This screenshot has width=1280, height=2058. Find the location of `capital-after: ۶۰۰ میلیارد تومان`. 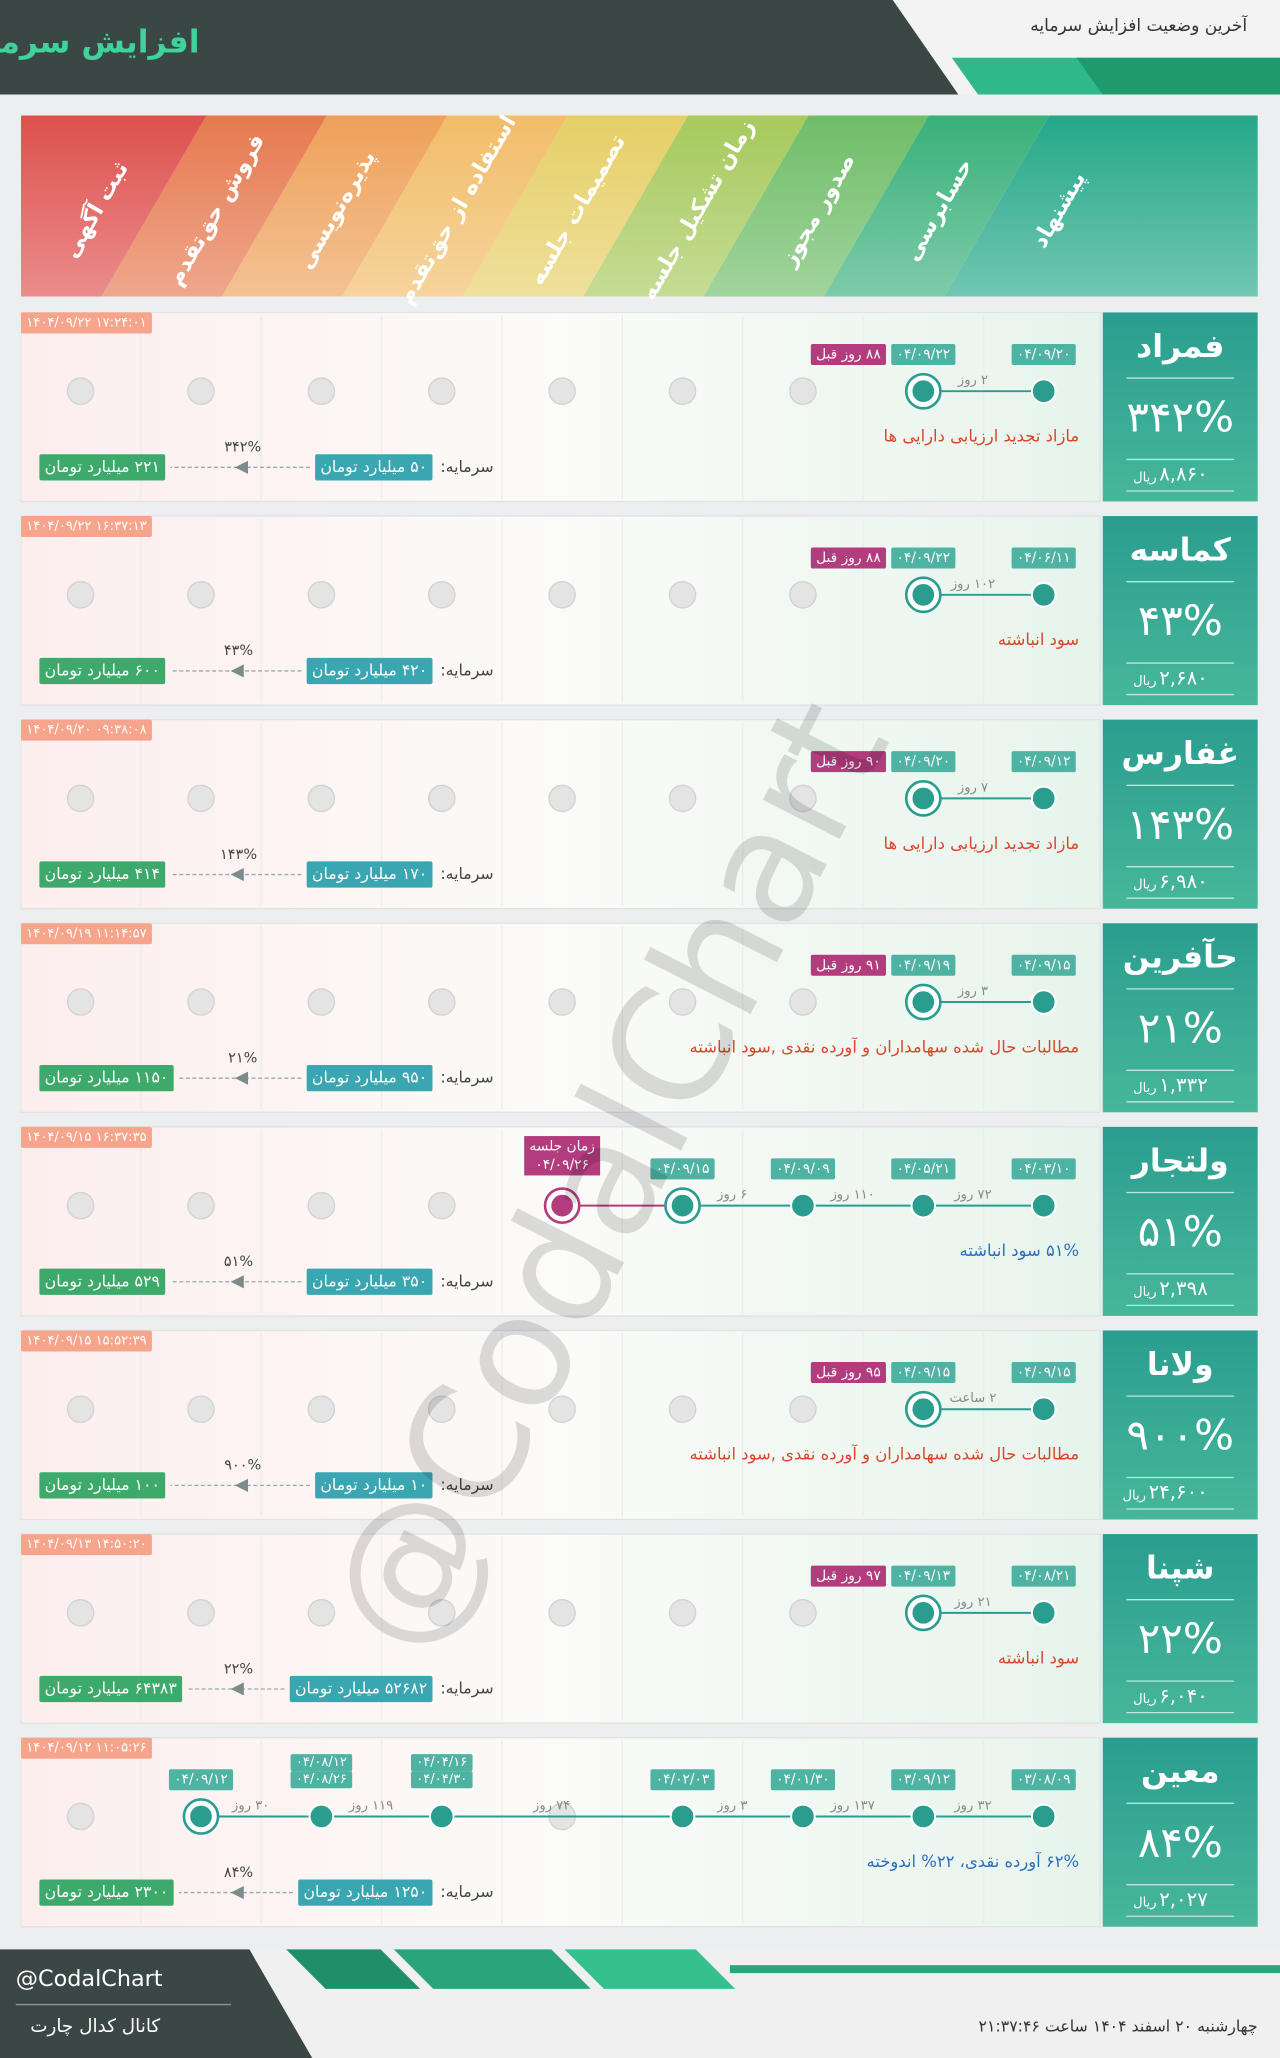

capital-after: ۶۰۰ میلیارد تومان is located at coordinates (102, 670).